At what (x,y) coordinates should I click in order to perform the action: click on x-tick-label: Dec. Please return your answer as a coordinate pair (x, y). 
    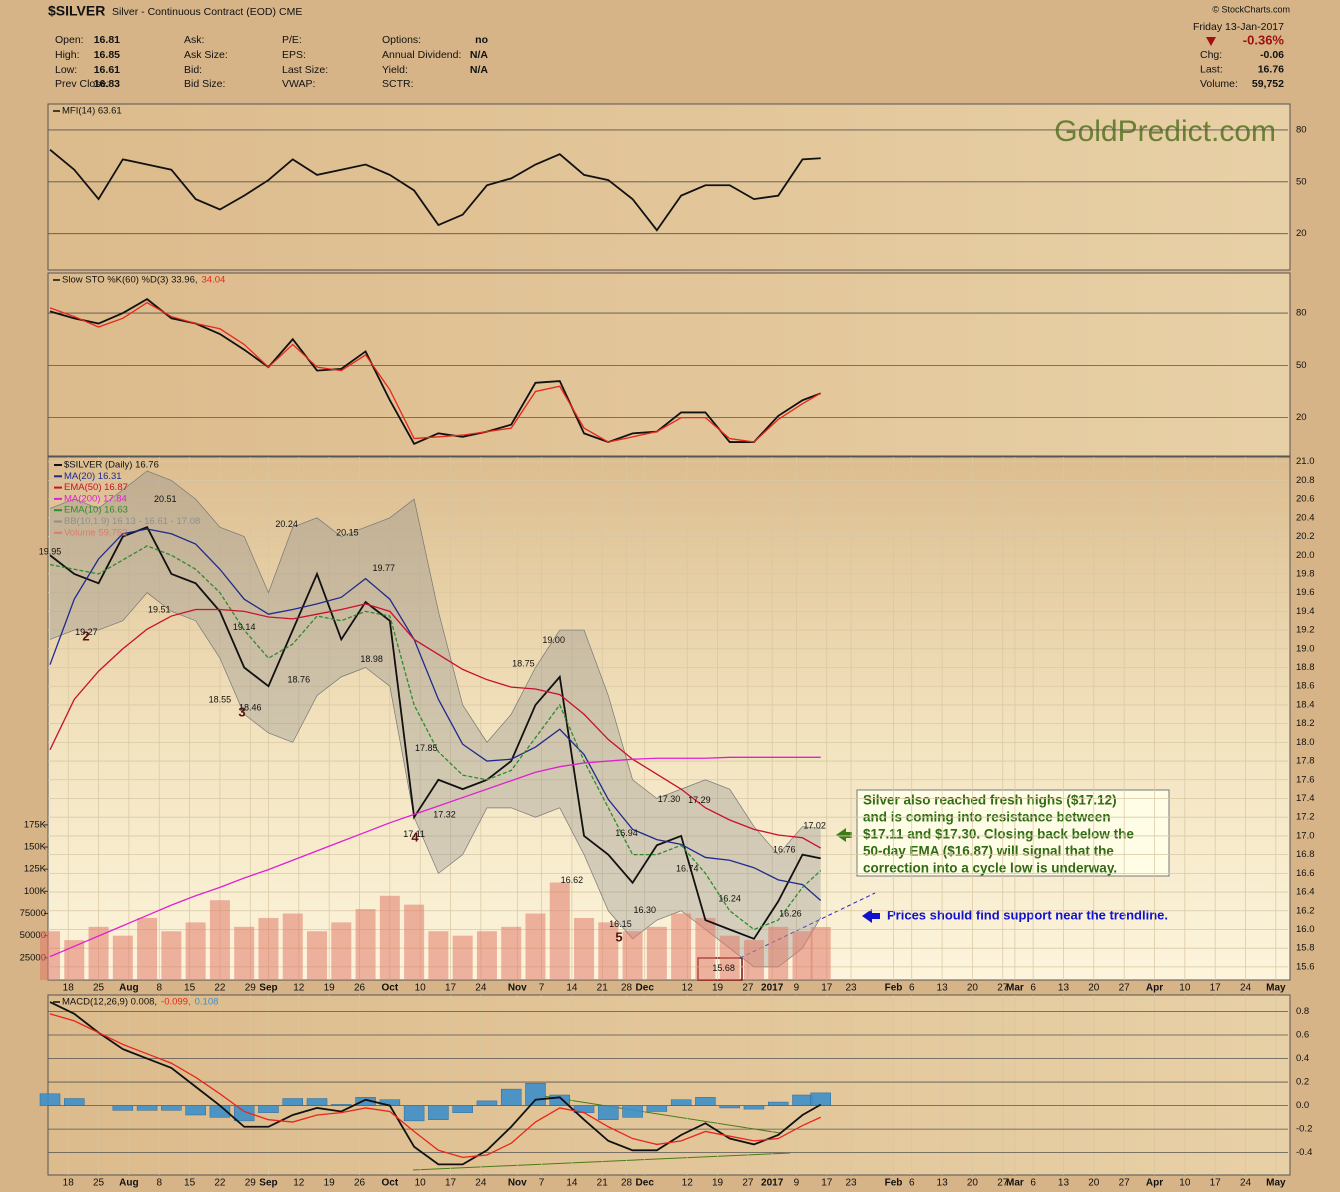
    Looking at the image, I should click on (645, 1183).